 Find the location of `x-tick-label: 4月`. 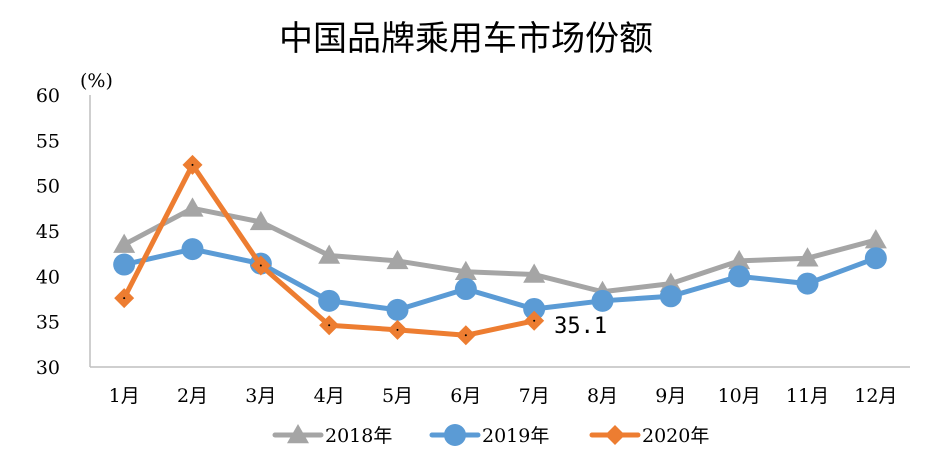

x-tick-label: 4月 is located at coordinates (329, 396).